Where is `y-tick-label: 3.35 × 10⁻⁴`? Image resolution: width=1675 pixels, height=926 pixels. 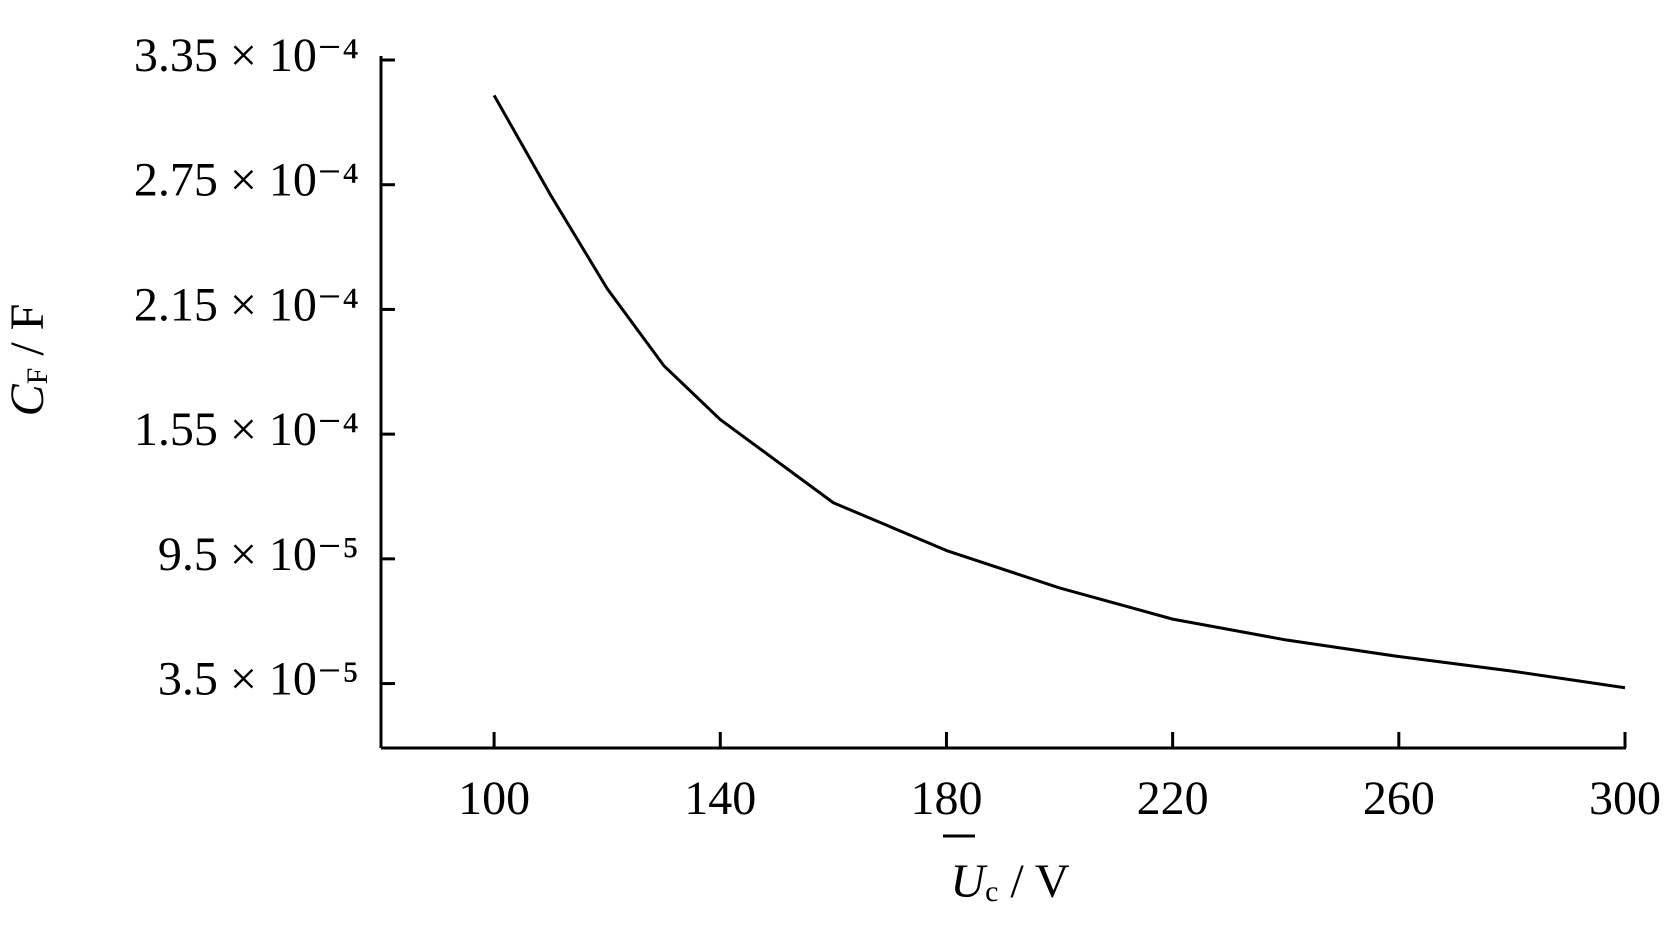
y-tick-label: 3.35 × 10⁻⁴ is located at coordinates (246, 55).